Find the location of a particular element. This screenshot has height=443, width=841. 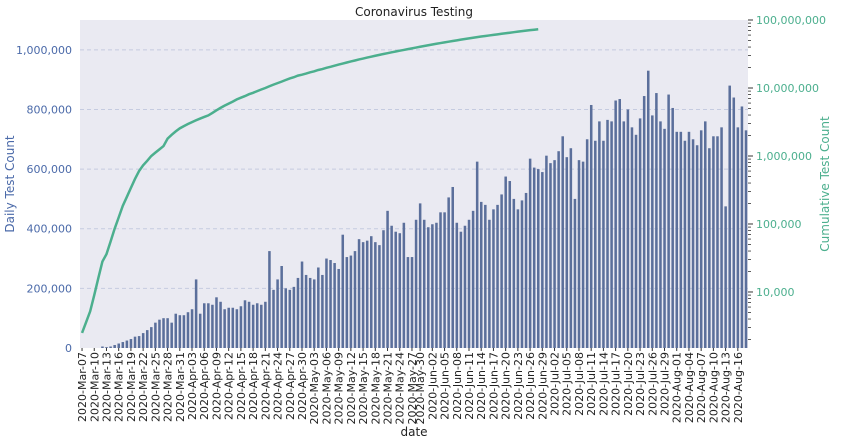

chart-title: Coronavirus Testing is located at coordinates (414, 12).